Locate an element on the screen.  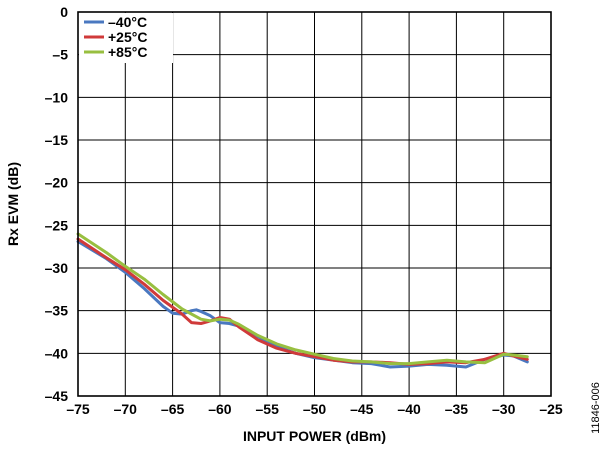
y-tick-label: –30 is located at coordinates (57, 268).